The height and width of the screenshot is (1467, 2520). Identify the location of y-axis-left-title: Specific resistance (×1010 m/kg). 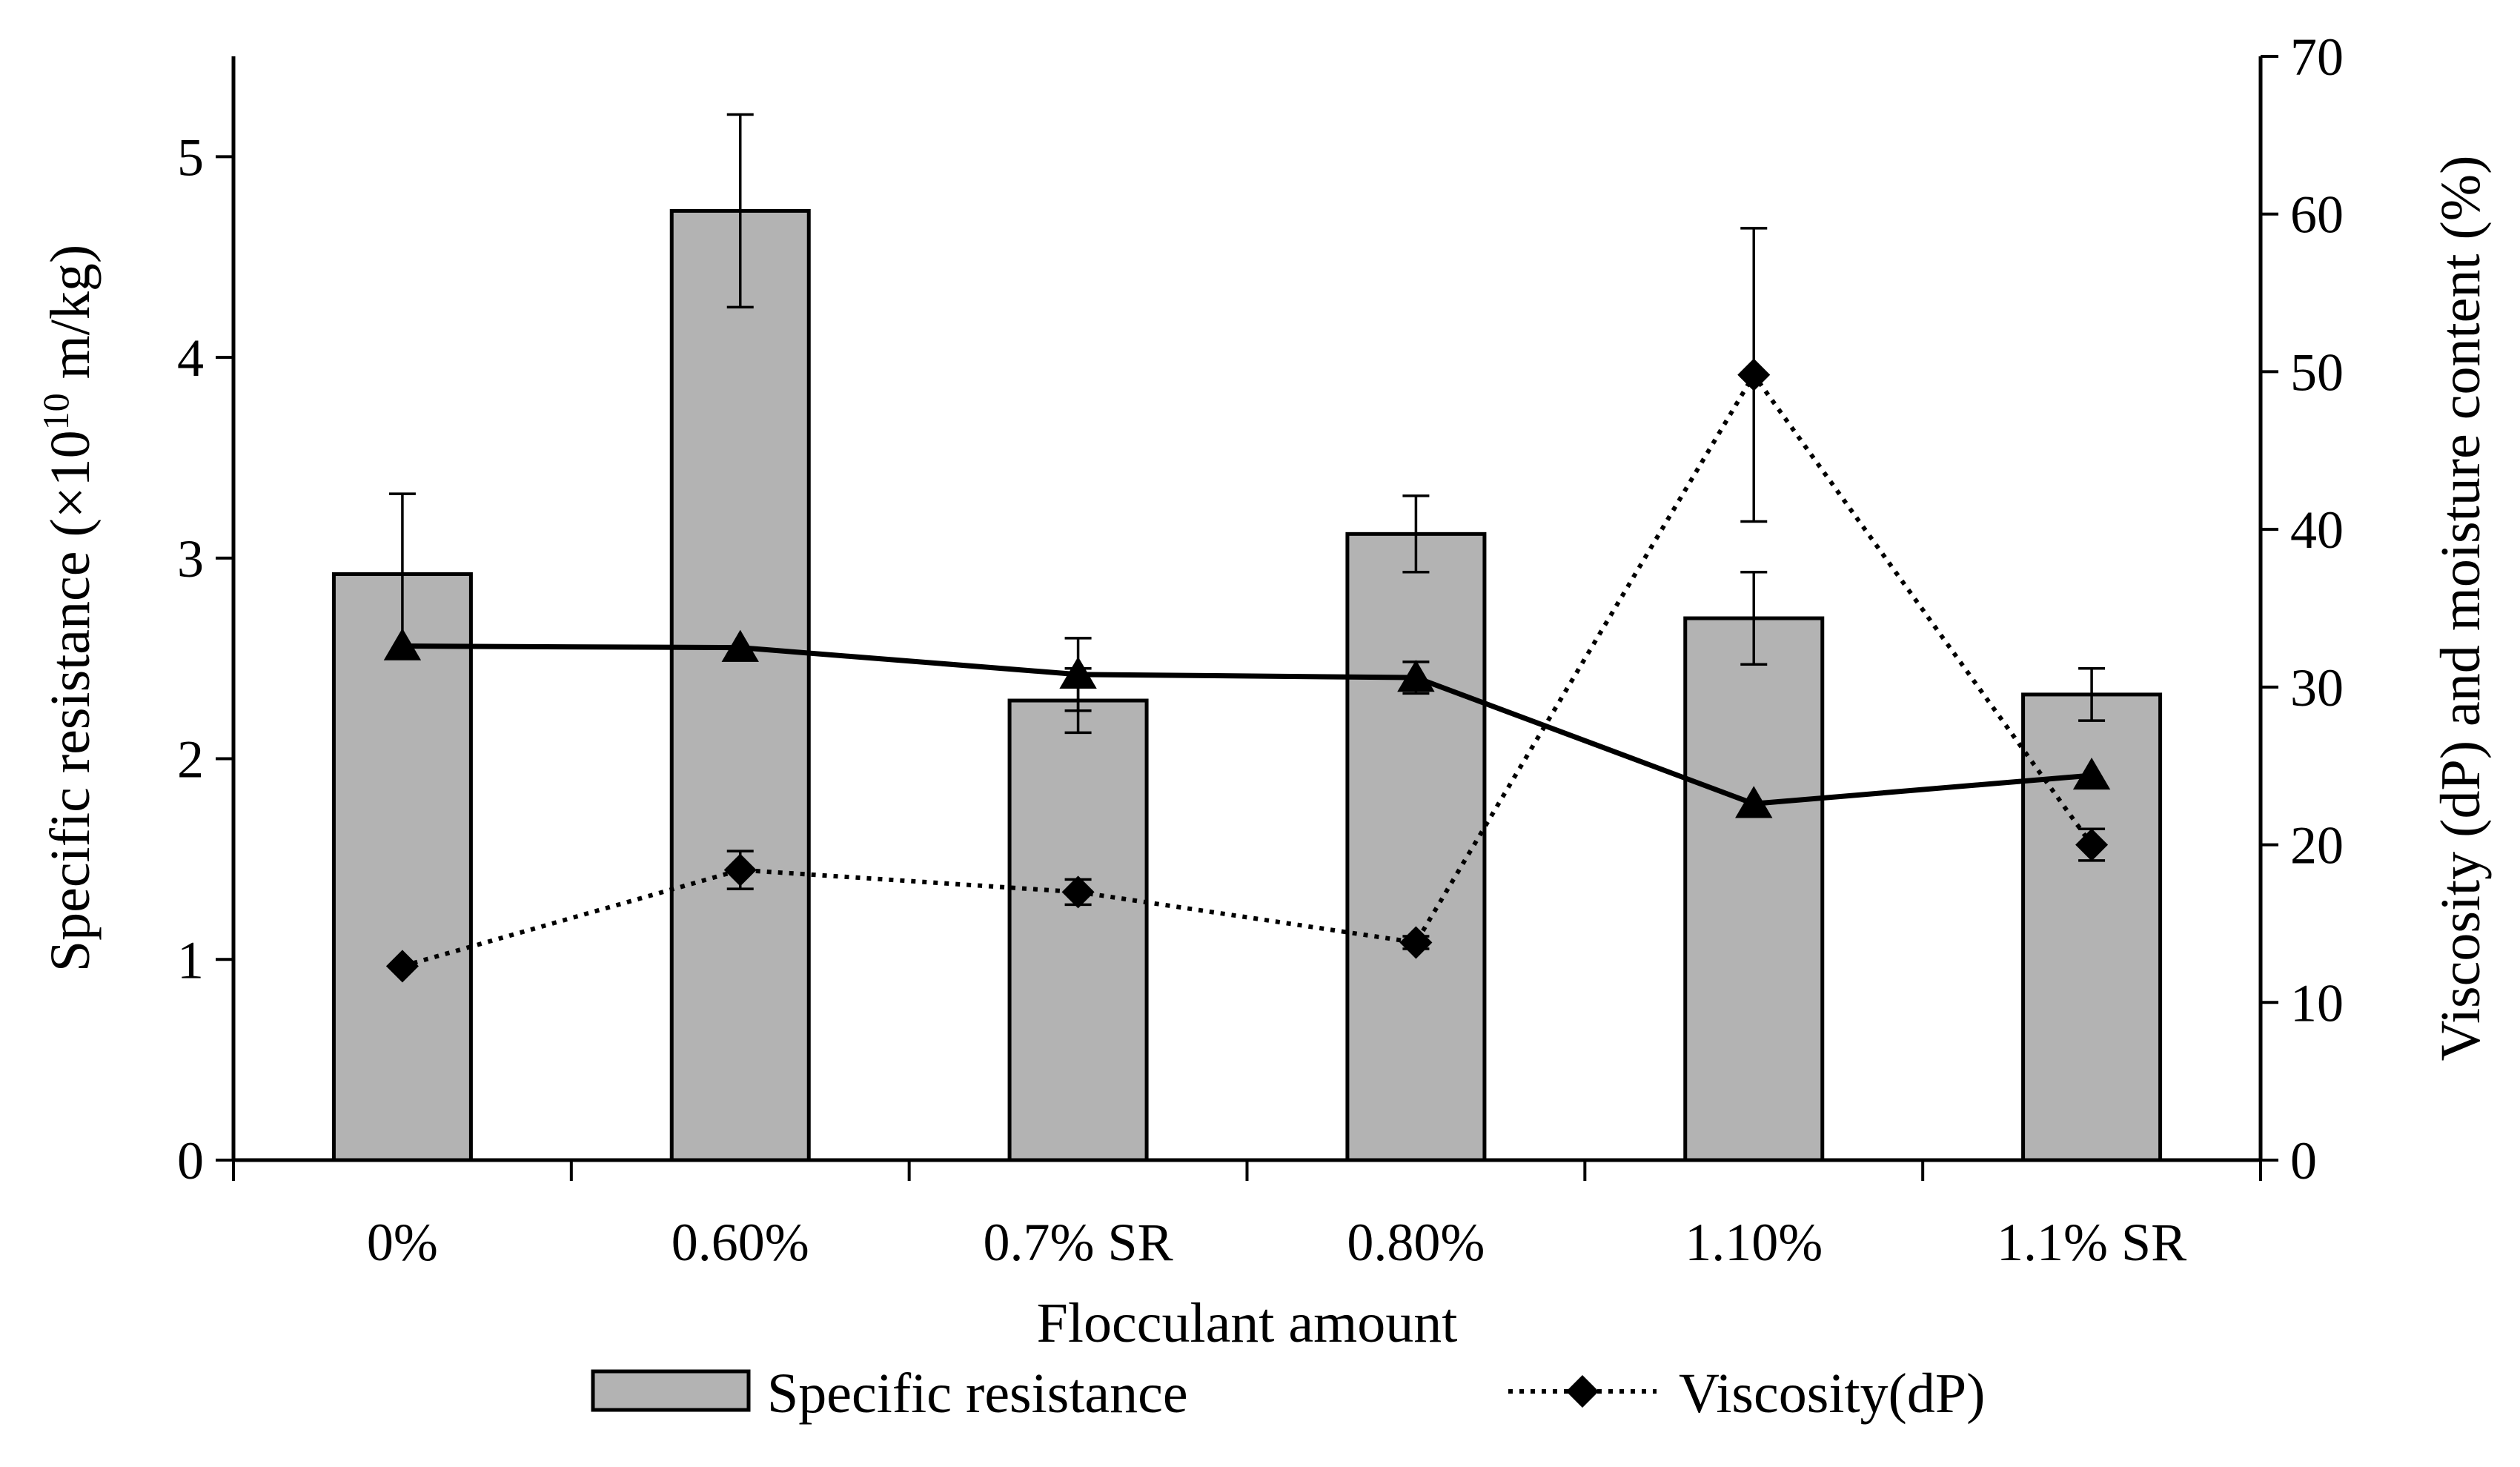
(68, 608).